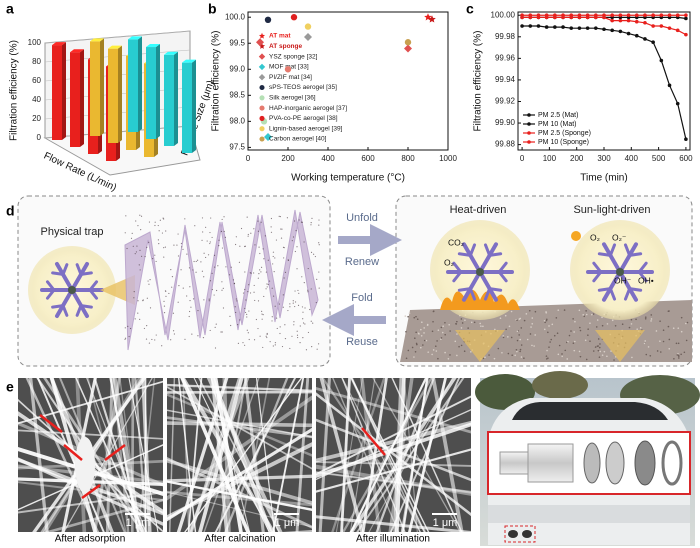 The height and width of the screenshot is (548, 700). Describe the element at coordinates (470, 9) in the screenshot. I see `panel-label: c` at that location.